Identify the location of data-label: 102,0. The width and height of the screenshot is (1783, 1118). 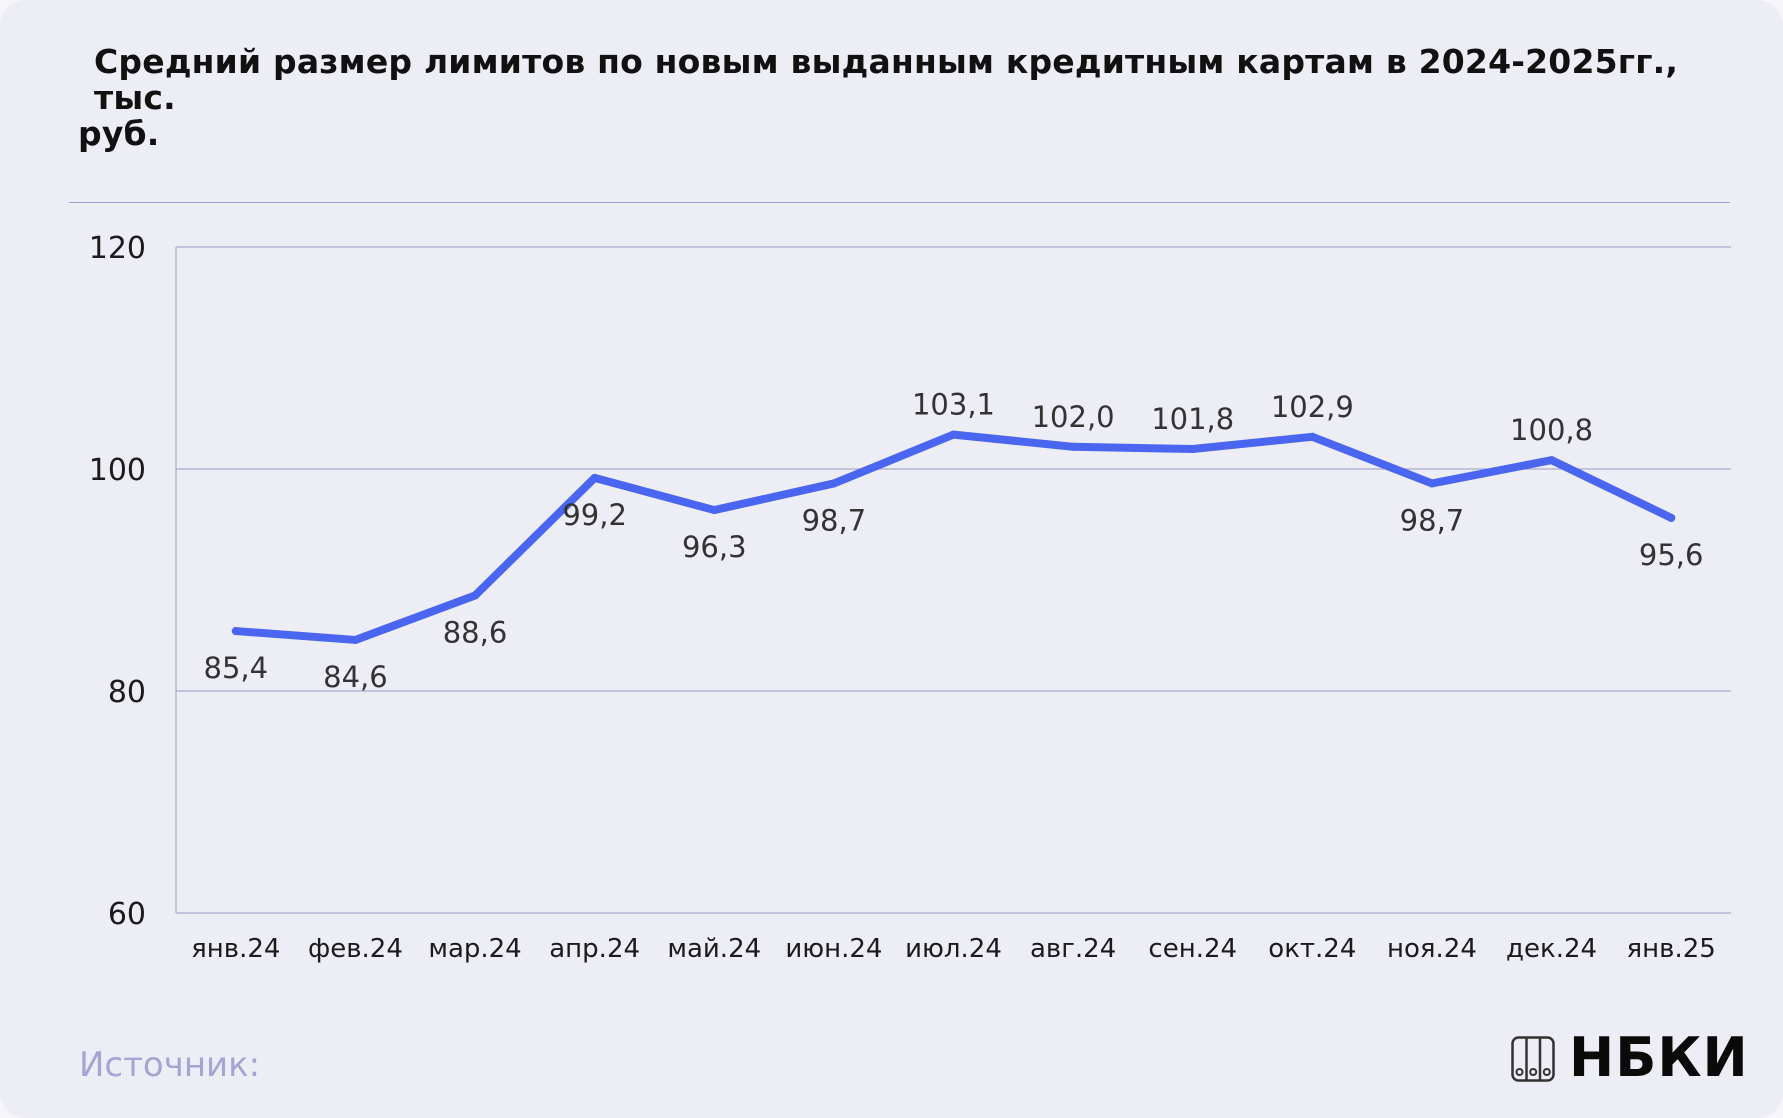
(1073, 417).